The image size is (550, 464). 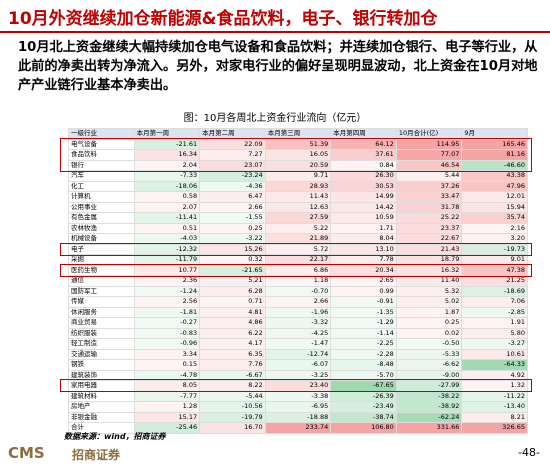 I want to click on cell: -1.24, so click(x=167, y=291).